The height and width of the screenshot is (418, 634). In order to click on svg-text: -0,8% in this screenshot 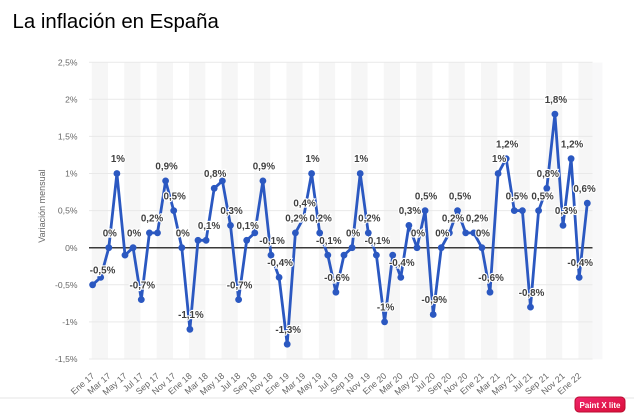, I will do `click(532, 293)`.